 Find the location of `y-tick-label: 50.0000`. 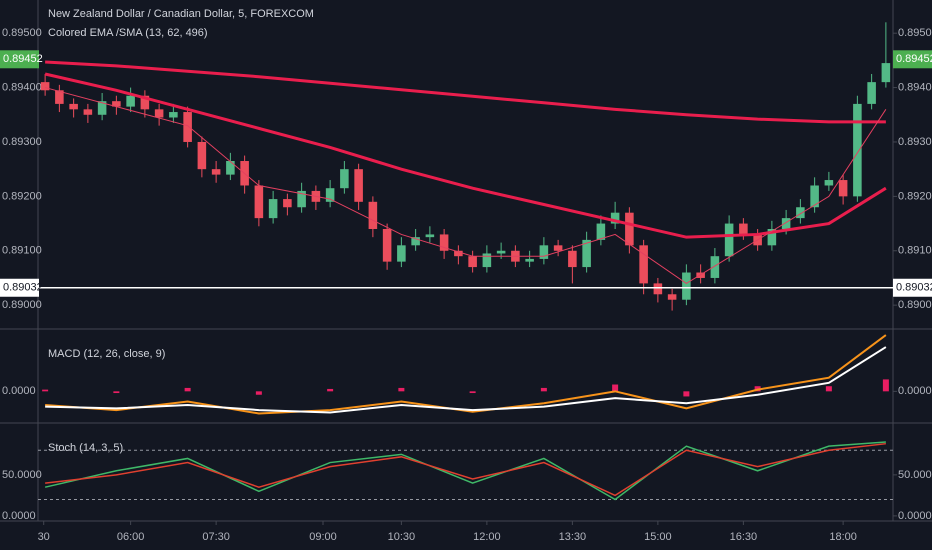

y-tick-label: 50.0000 is located at coordinates (22, 475).